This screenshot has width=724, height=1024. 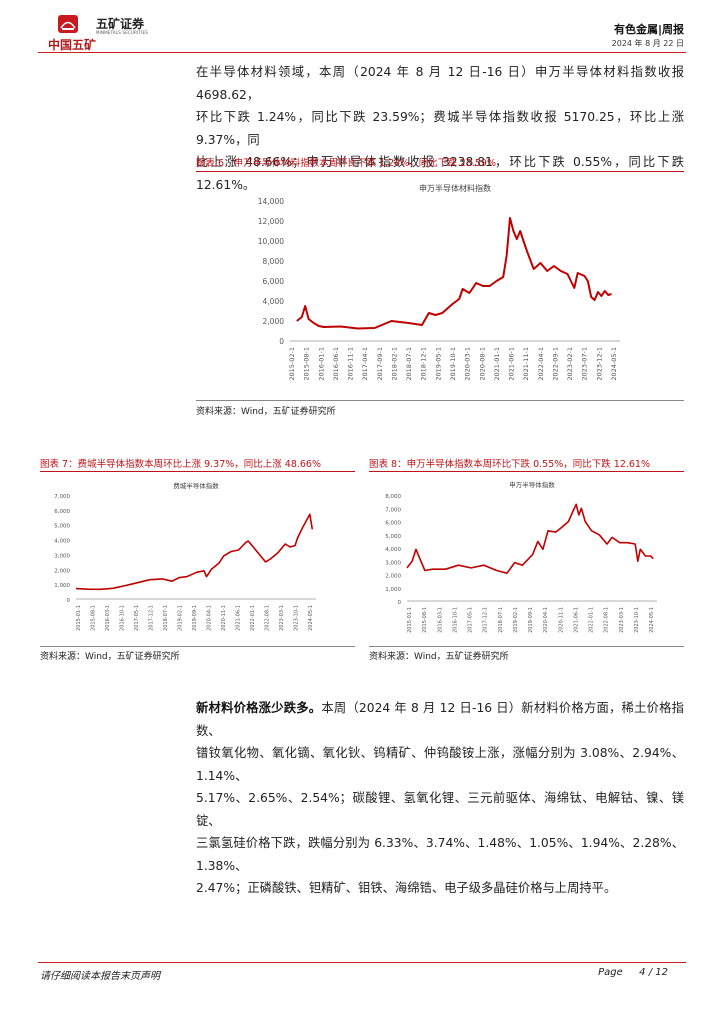 What do you see at coordinates (95, 33) in the screenshot?
I see `company-logo: 五矿证券 MINMETALS SECURITIES 中国五矿` at bounding box center [95, 33].